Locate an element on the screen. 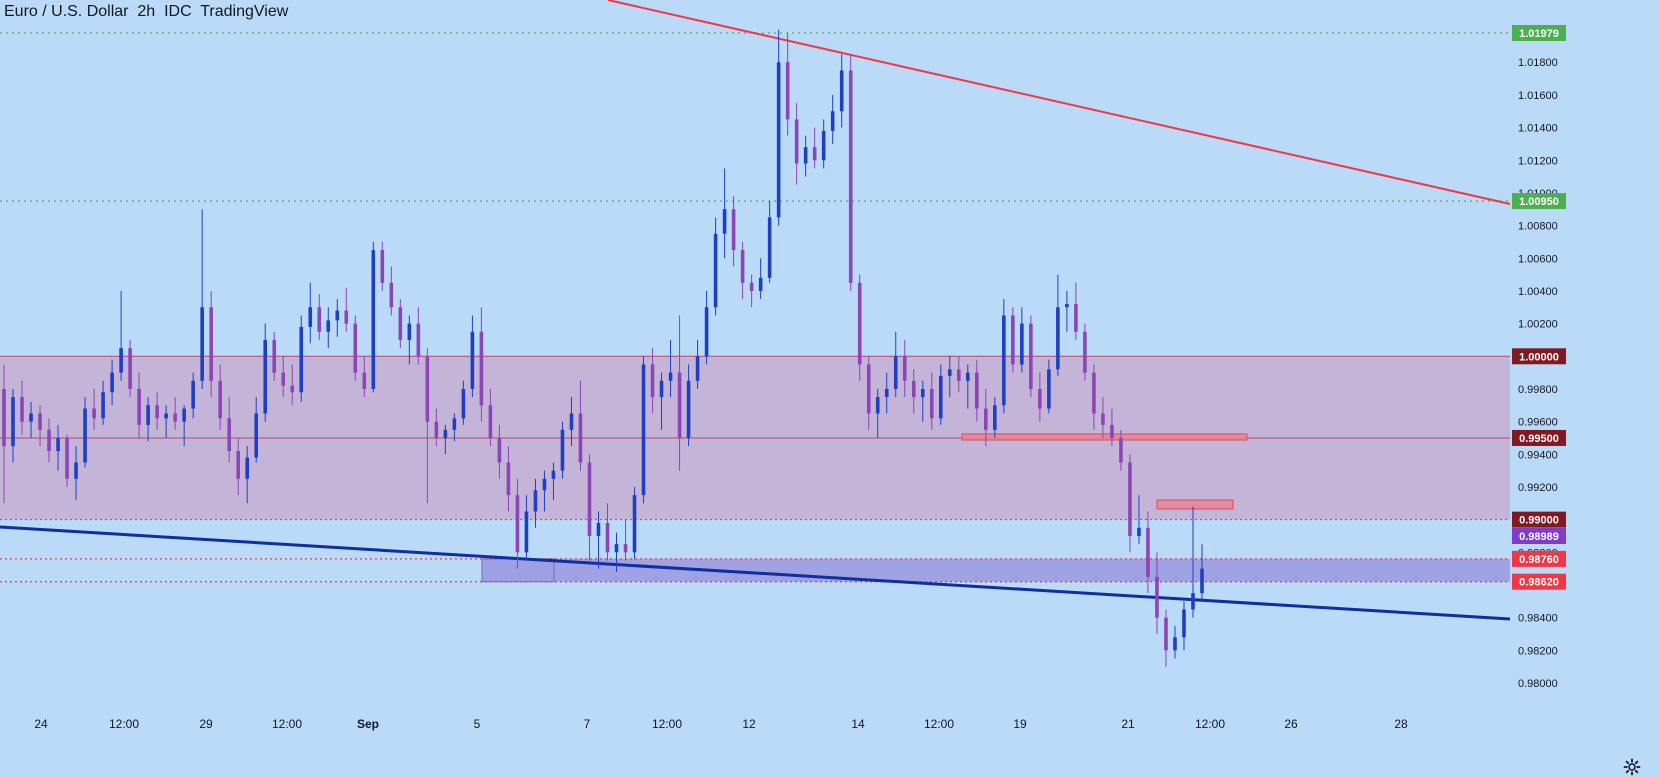 Image resolution: width=1659 pixels, height=778 pixels. support-trendline is located at coordinates (755, 573).